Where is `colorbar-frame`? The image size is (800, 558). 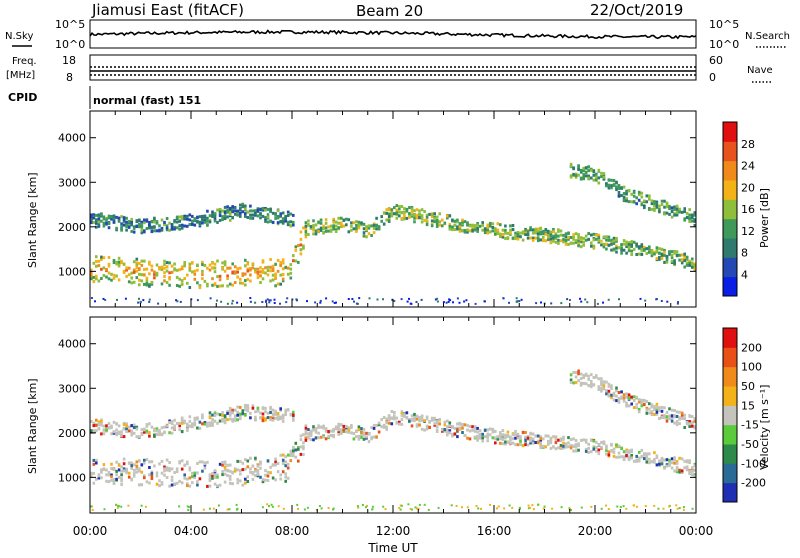
colorbar-frame is located at coordinates (730, 415).